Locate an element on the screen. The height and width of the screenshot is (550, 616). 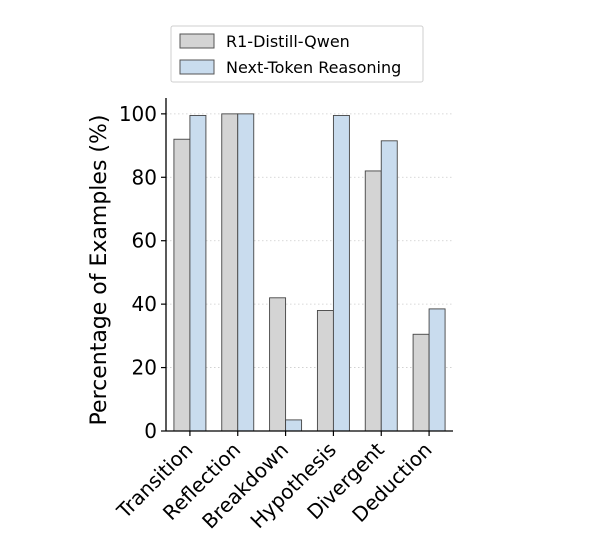
y-tick-label-60: 60 is located at coordinates (144, 241).